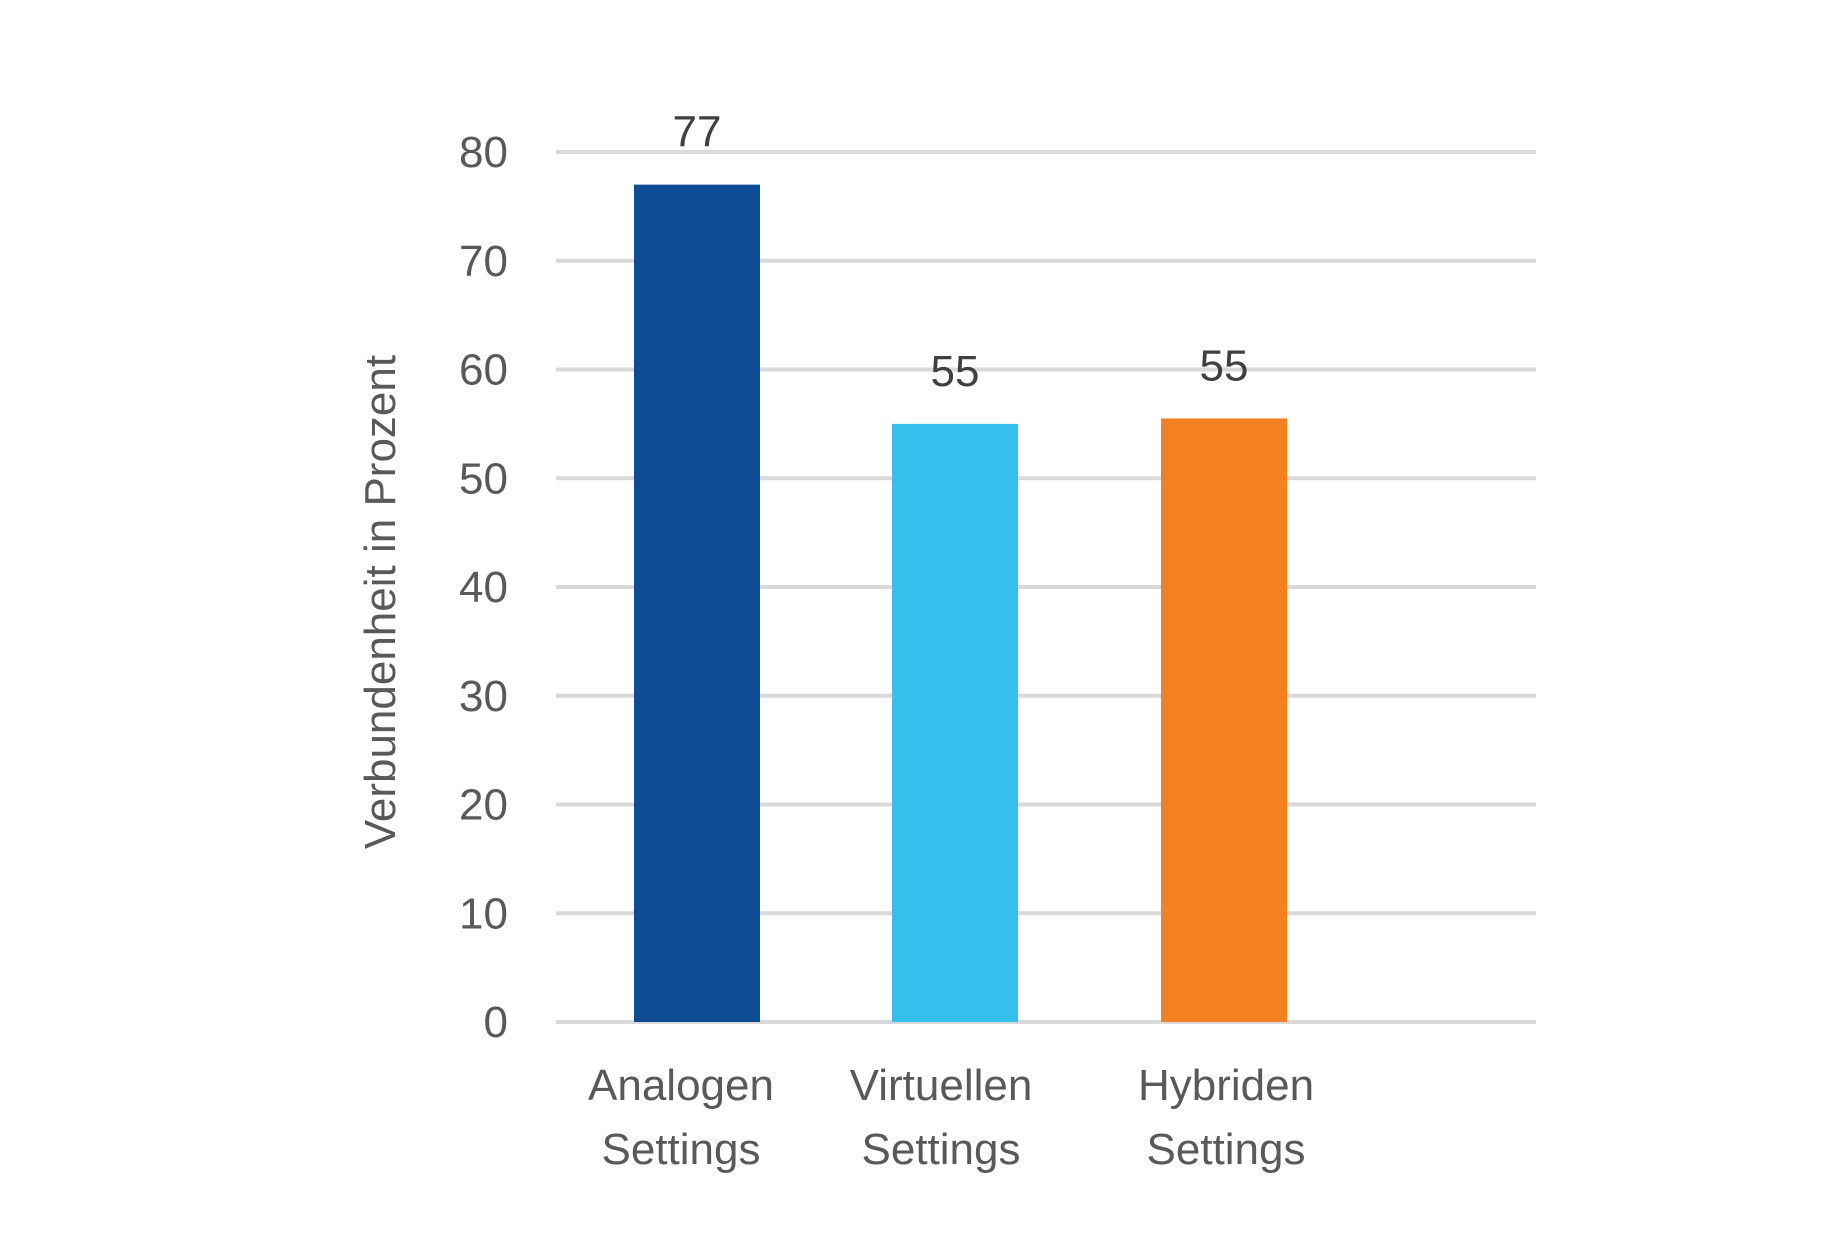 The image size is (1840, 1250). What do you see at coordinates (681, 1085) in the screenshot?
I see `x-category-label: Analogen` at bounding box center [681, 1085].